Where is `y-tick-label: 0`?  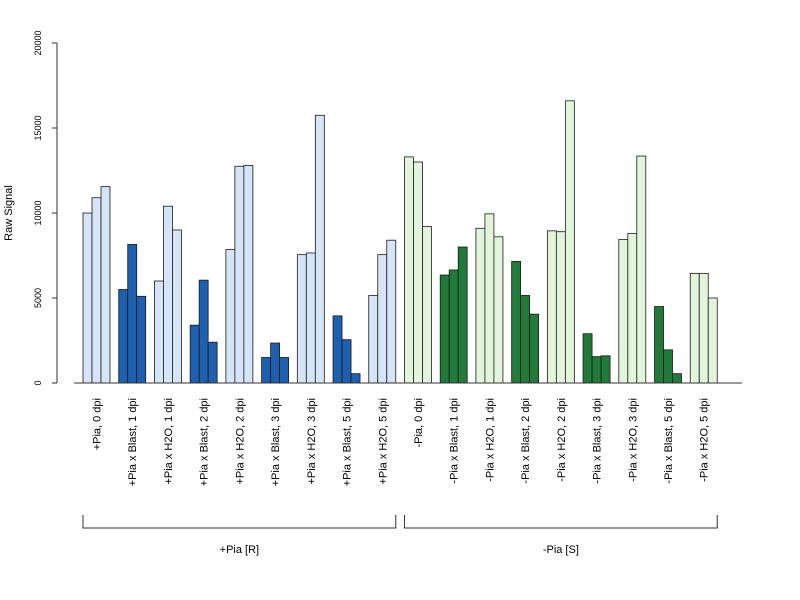 y-tick-label: 0 is located at coordinates (38, 382).